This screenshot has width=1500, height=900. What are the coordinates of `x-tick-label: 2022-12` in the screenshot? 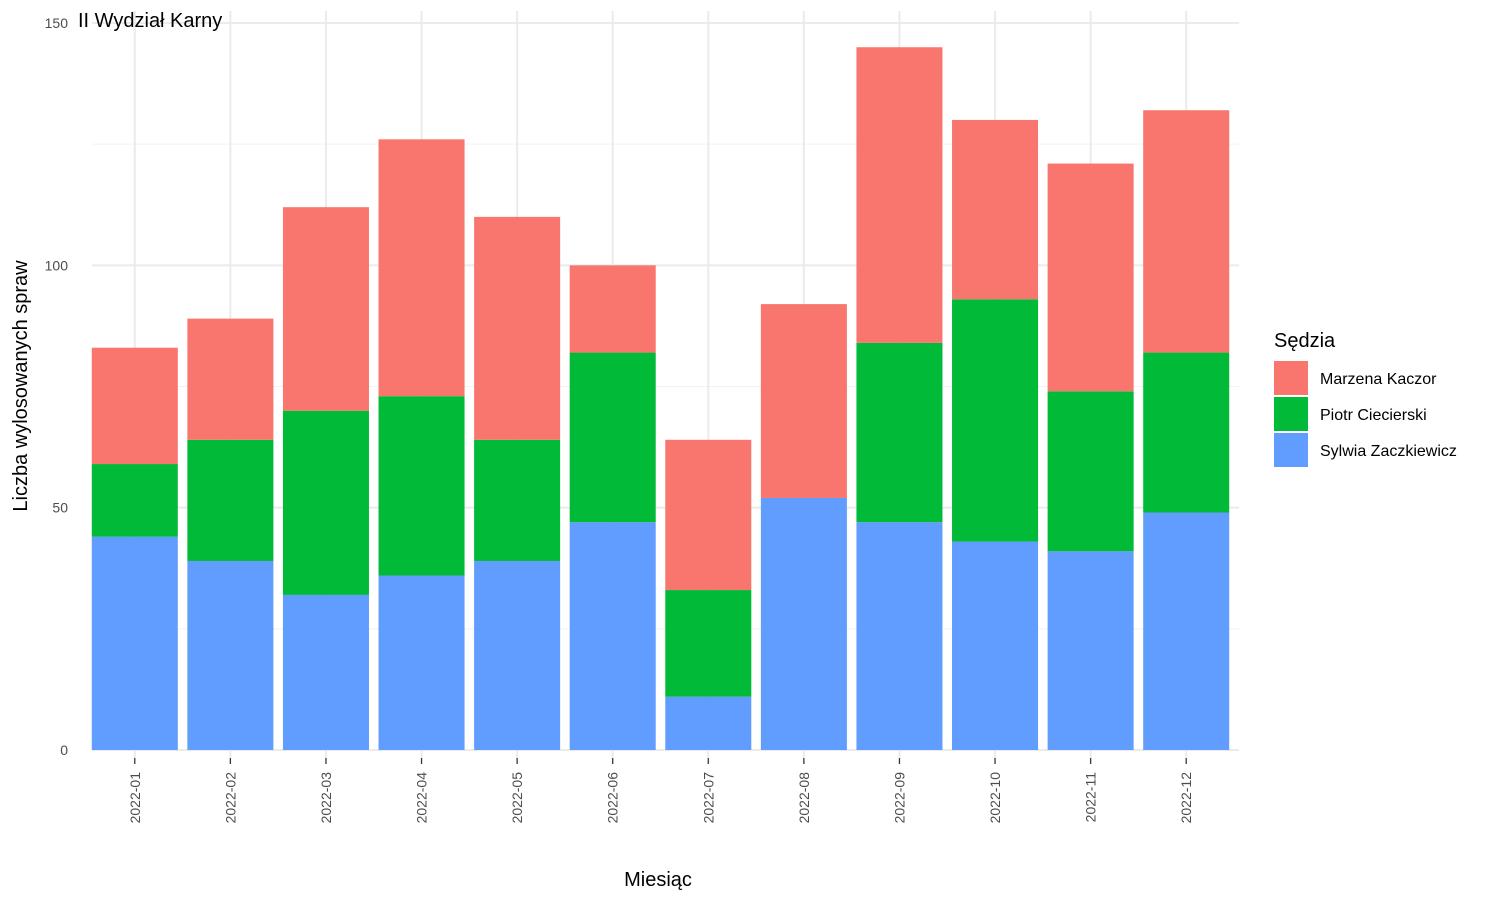 It's located at (1186, 798).